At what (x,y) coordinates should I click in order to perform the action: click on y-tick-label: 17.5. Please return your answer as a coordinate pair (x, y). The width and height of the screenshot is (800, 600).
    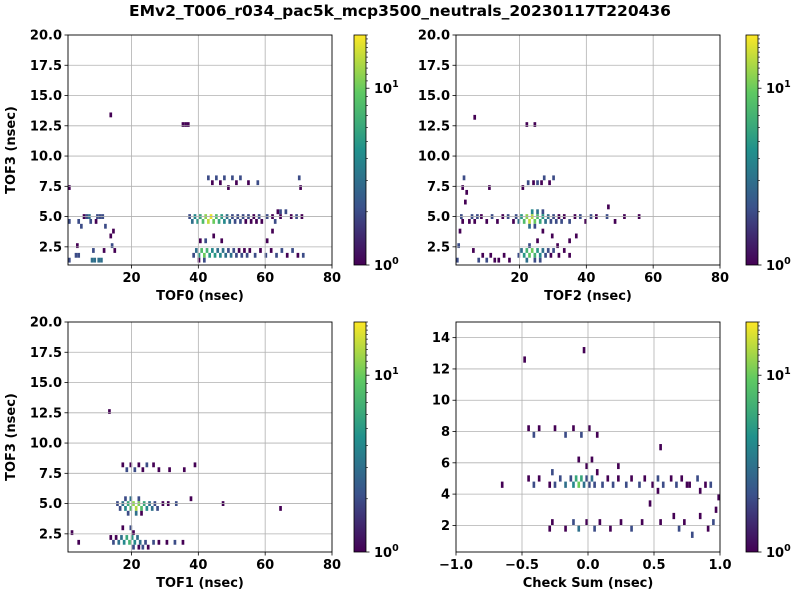
    Looking at the image, I should click on (434, 66).